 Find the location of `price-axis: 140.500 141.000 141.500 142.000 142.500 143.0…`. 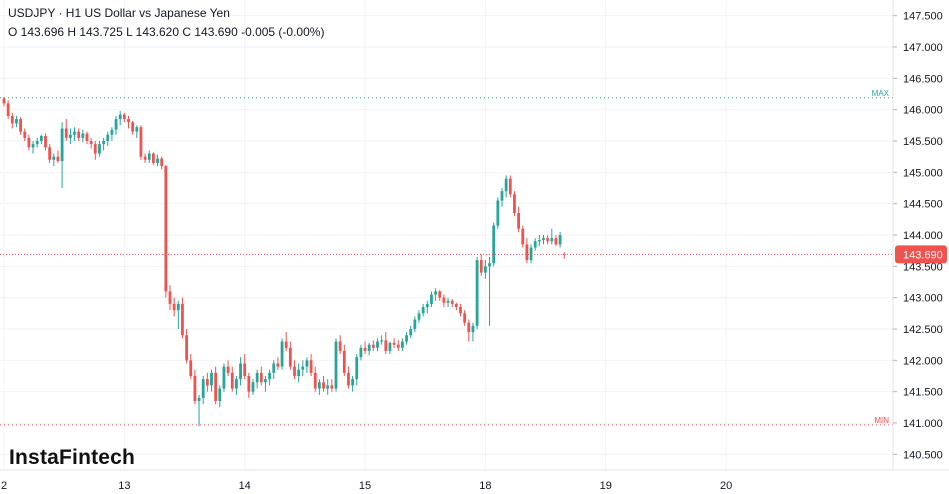

price-axis: 140.500 141.000 141.500 142.000 142.500 143.0… is located at coordinates (918, 236).